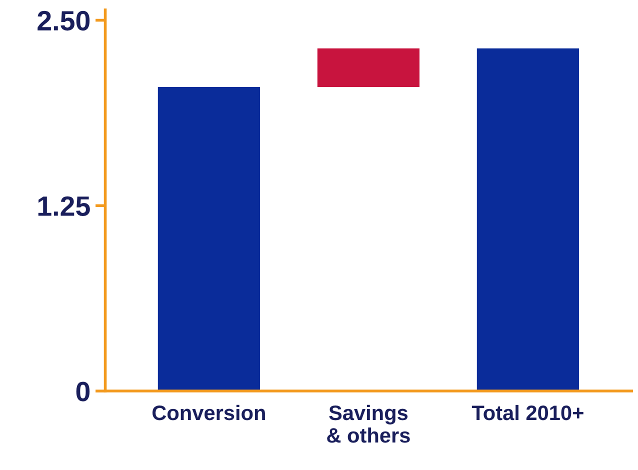 The width and height of the screenshot is (638, 470). What do you see at coordinates (83, 392) in the screenshot?
I see `y-tick-label: 0` at bounding box center [83, 392].